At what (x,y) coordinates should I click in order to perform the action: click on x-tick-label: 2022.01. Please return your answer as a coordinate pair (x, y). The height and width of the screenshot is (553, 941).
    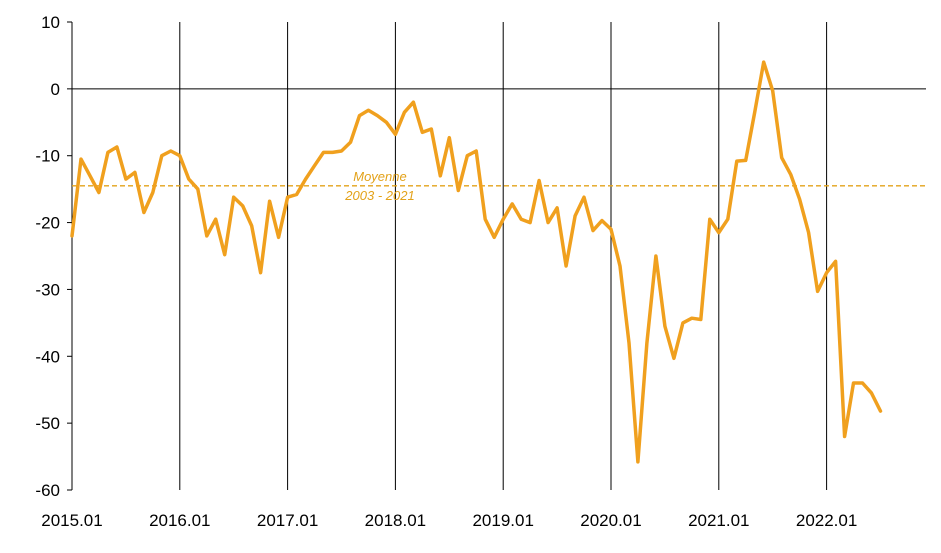
    Looking at the image, I should click on (826, 520).